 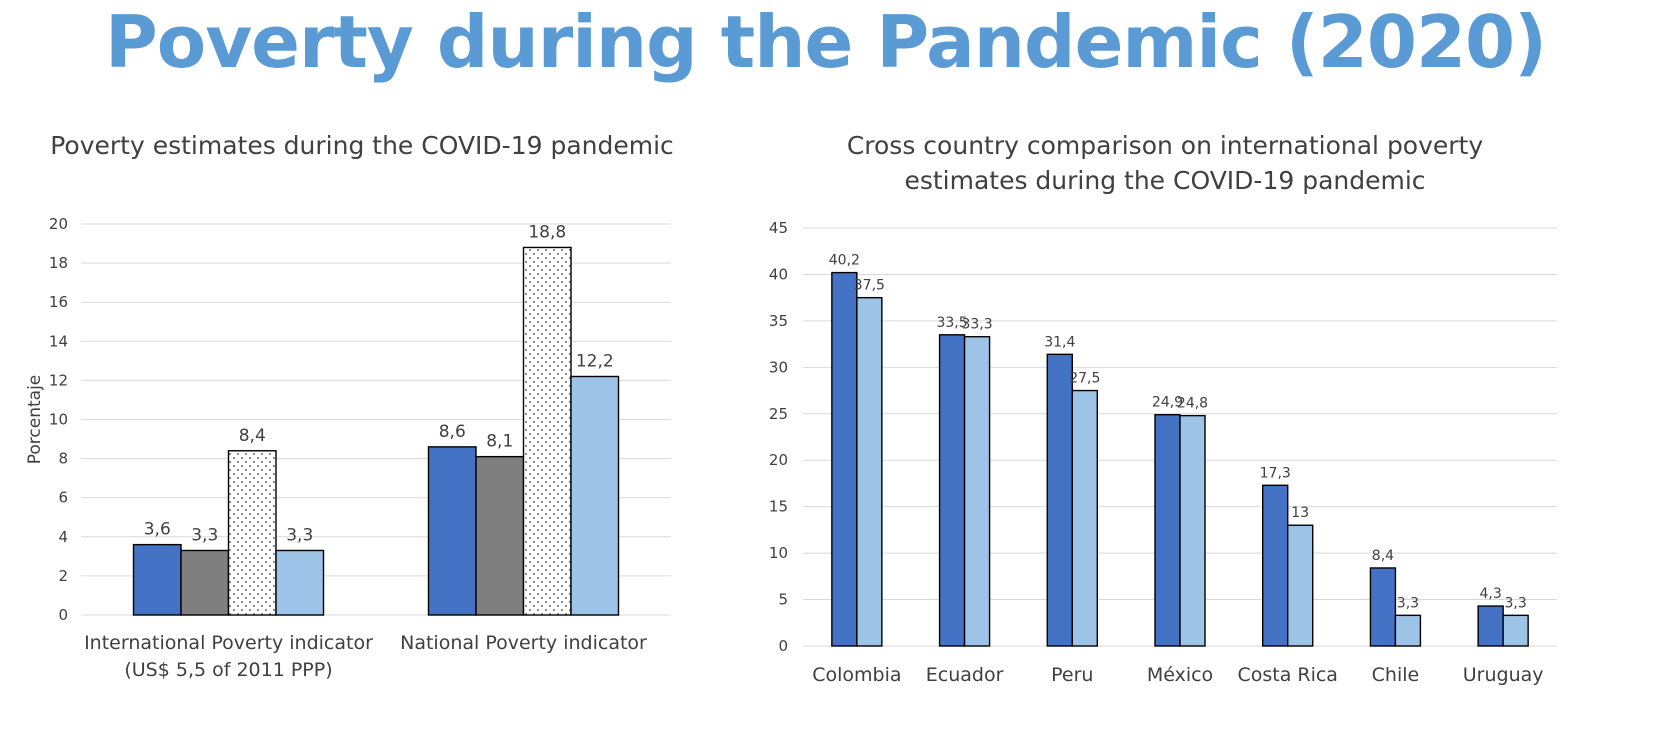 I want to click on data-label: 33,3, so click(x=976, y=325).